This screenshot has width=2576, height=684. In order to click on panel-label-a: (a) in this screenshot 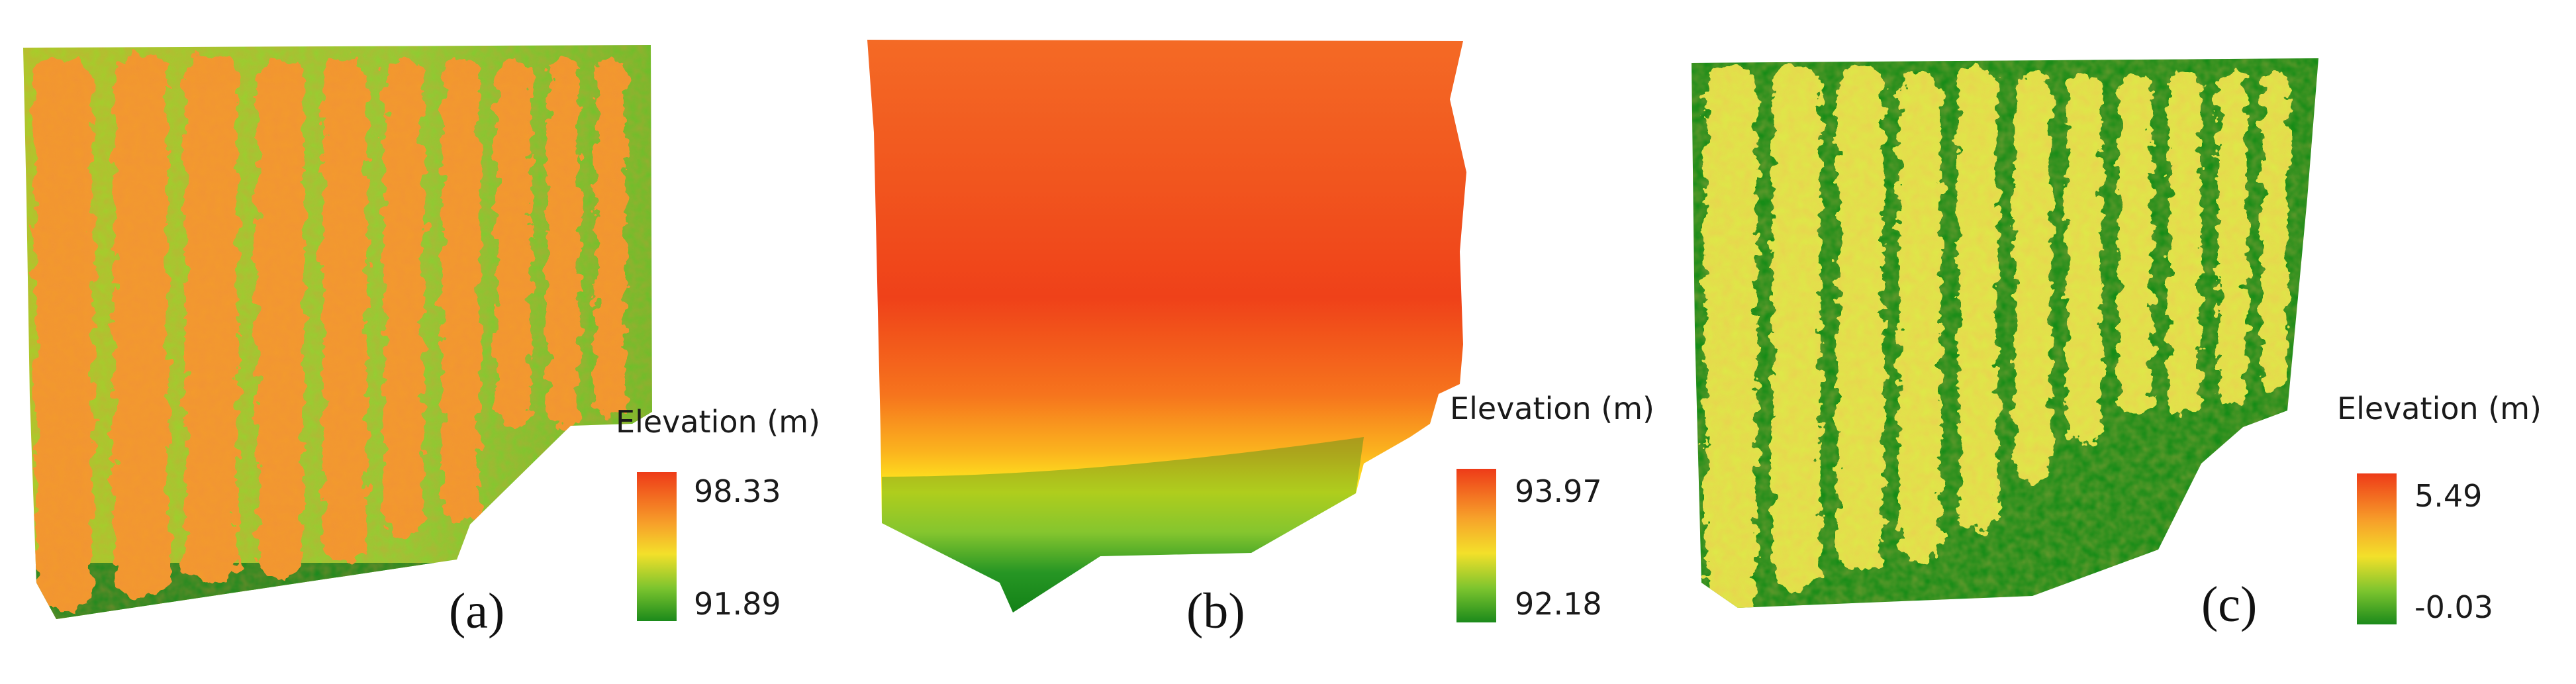, I will do `click(477, 611)`.